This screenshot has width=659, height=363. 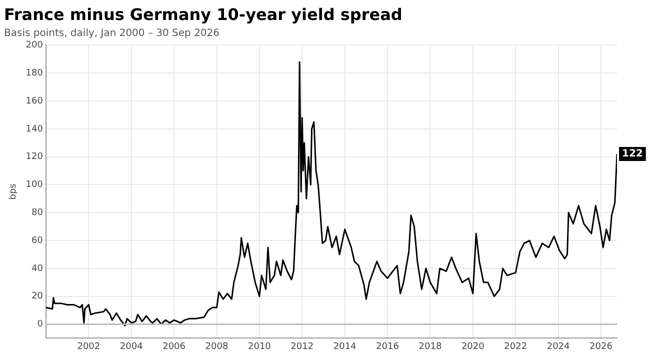 I want to click on x-tick-label: 2014, so click(x=345, y=347).